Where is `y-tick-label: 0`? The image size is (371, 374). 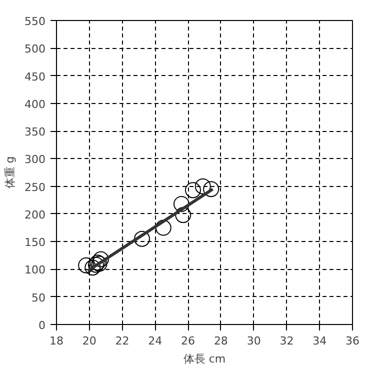
y-tick-label: 0 is located at coordinates (42, 325).